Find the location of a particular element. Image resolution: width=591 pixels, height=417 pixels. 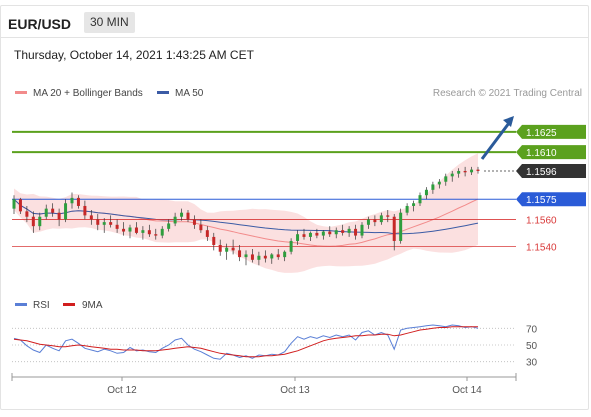

x-tick-label: Oct 14 is located at coordinates (467, 390).